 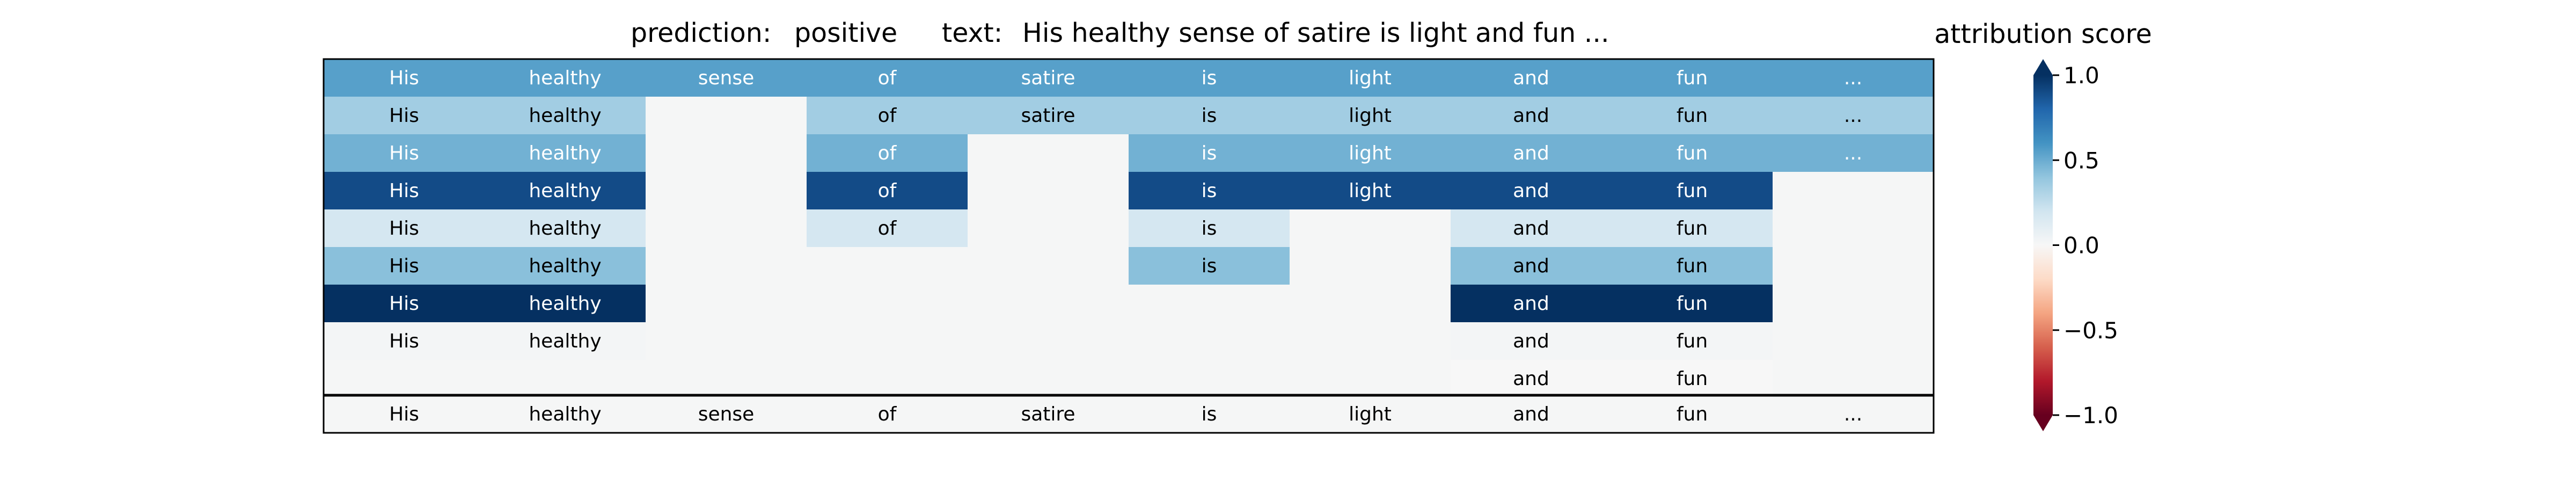 I want to click on input-token-label: and, so click(x=1531, y=414).